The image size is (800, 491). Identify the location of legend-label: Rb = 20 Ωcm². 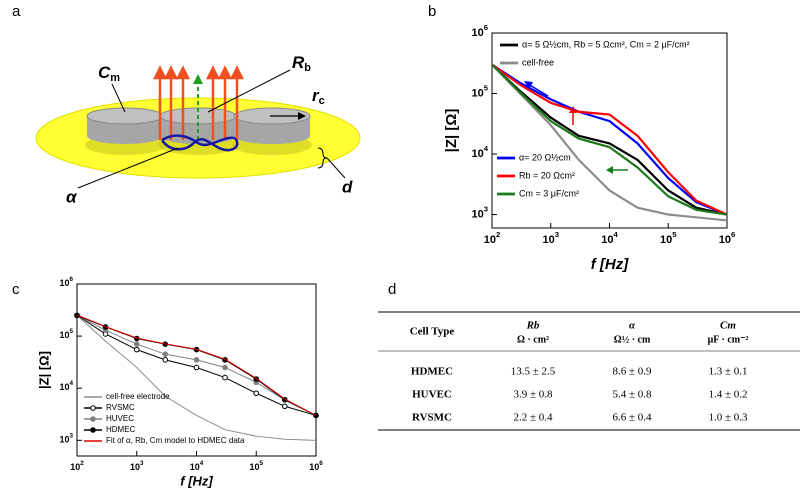
(547, 175).